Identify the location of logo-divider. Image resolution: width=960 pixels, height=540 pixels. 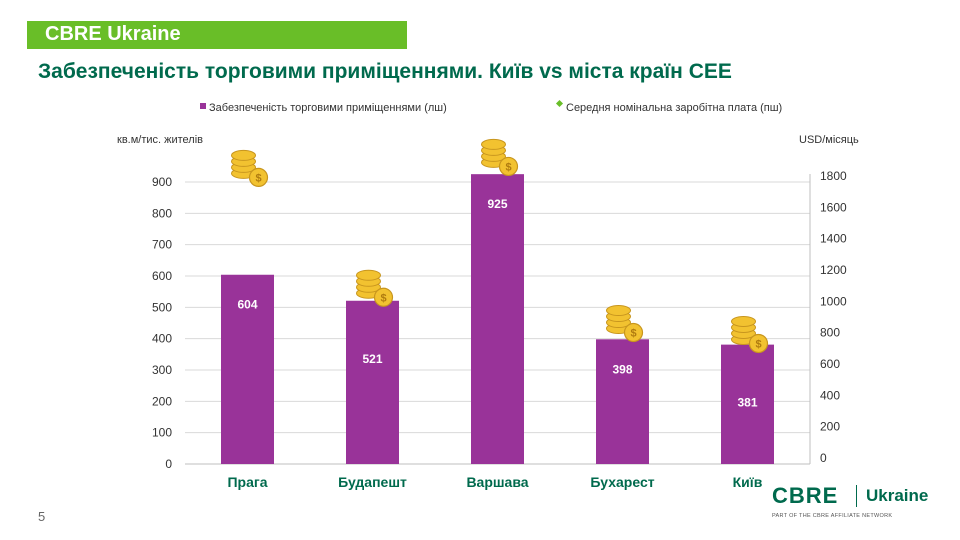
(856, 496).